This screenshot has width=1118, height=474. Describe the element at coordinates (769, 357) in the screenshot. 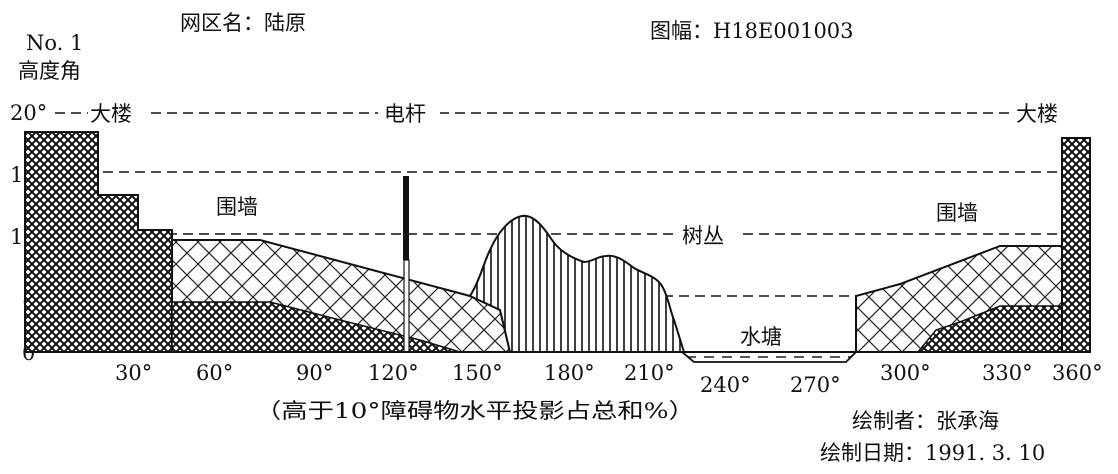

I see `pond-shape` at that location.